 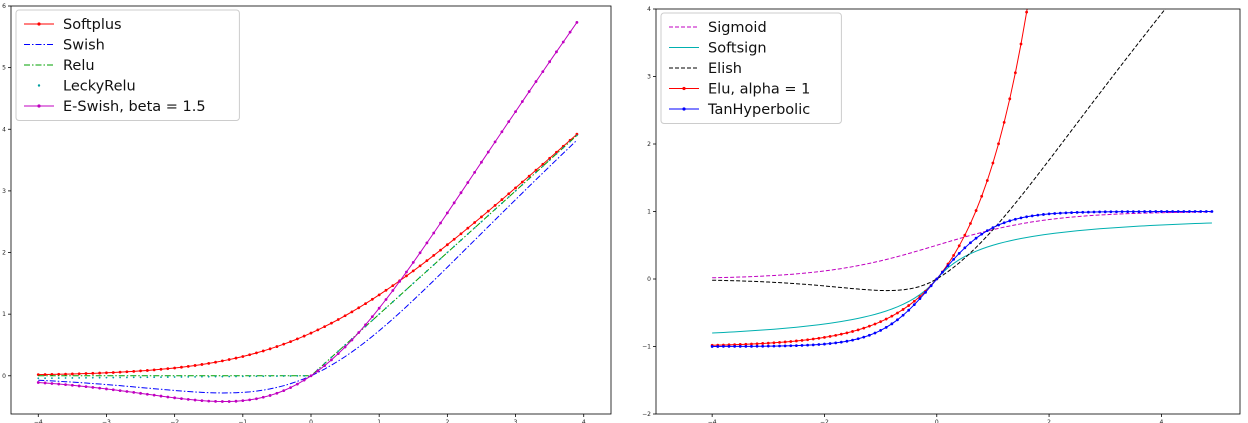 I want to click on legend-label-swish: Swish, so click(x=84, y=46).